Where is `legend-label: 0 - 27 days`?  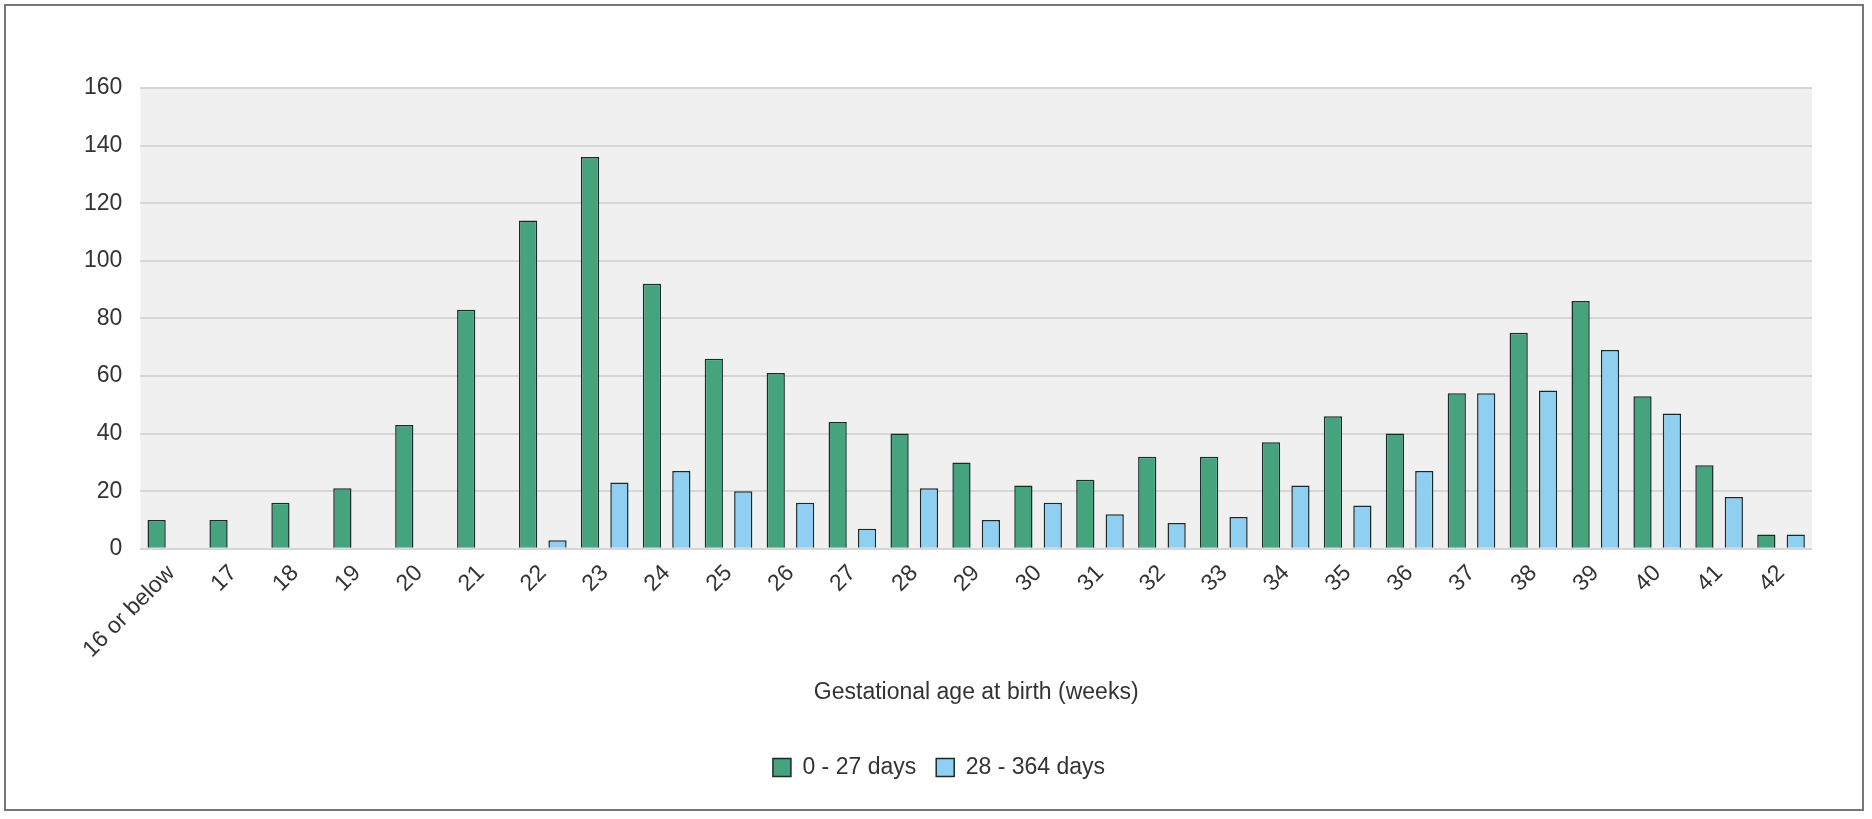
legend-label: 0 - 27 days is located at coordinates (859, 765).